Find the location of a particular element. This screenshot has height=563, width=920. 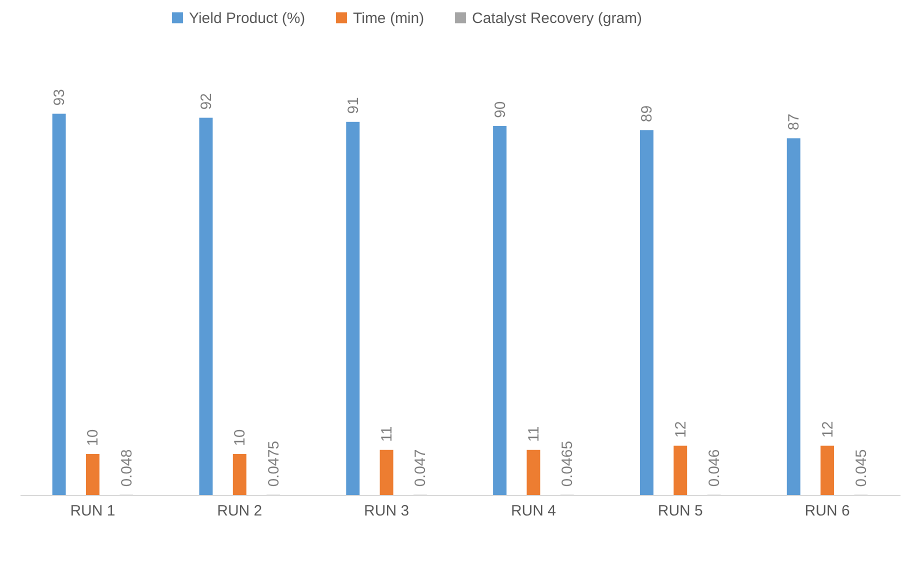

data-label: 87 is located at coordinates (794, 122).